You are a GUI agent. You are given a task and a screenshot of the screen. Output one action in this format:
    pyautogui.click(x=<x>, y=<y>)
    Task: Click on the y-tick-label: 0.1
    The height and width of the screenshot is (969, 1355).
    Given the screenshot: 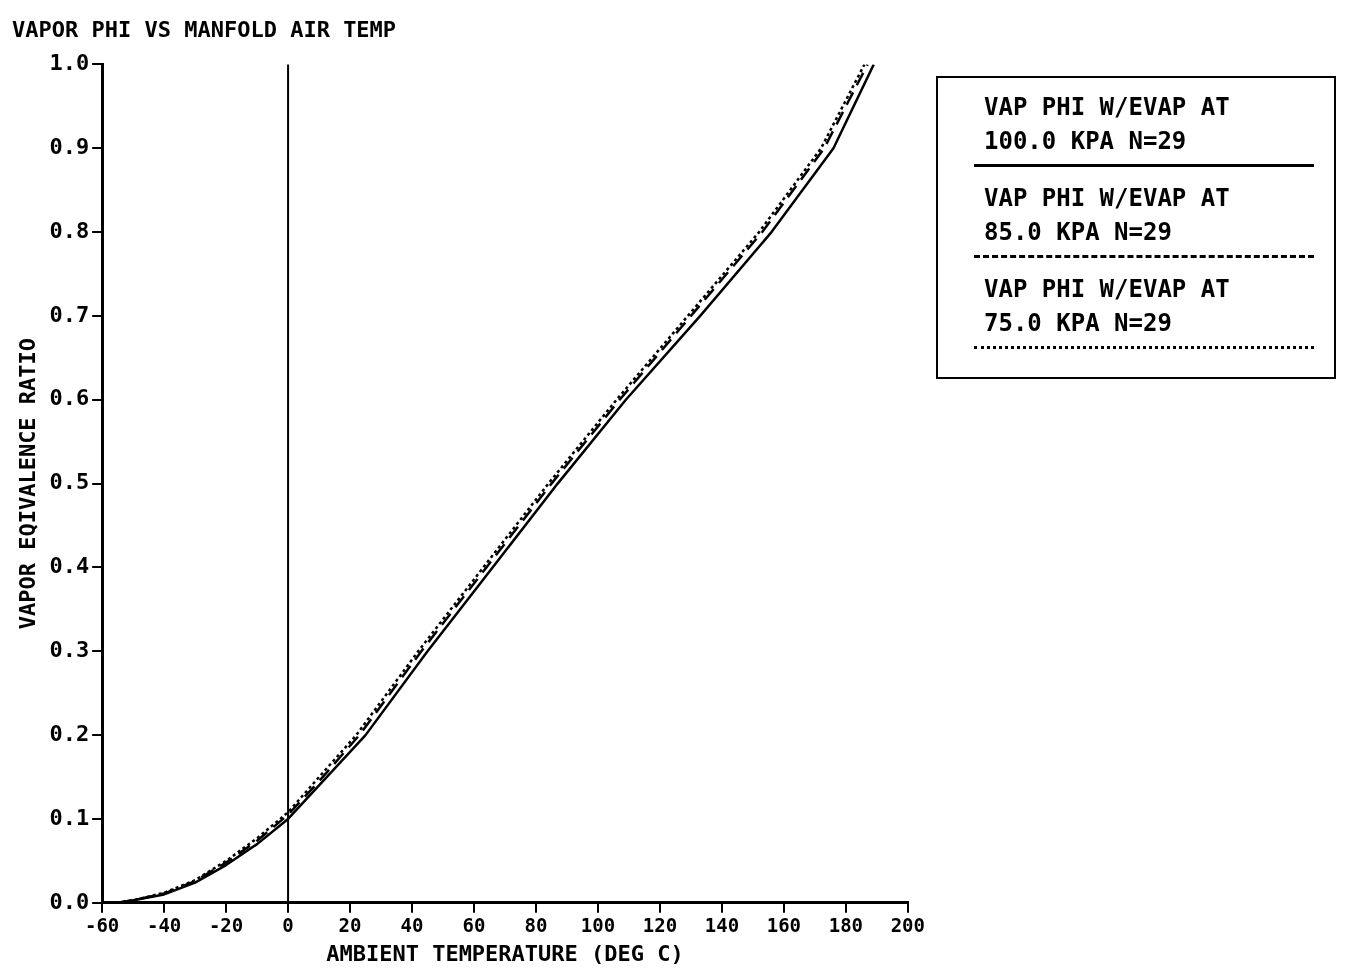 What is the action you would take?
    pyautogui.click(x=69, y=817)
    